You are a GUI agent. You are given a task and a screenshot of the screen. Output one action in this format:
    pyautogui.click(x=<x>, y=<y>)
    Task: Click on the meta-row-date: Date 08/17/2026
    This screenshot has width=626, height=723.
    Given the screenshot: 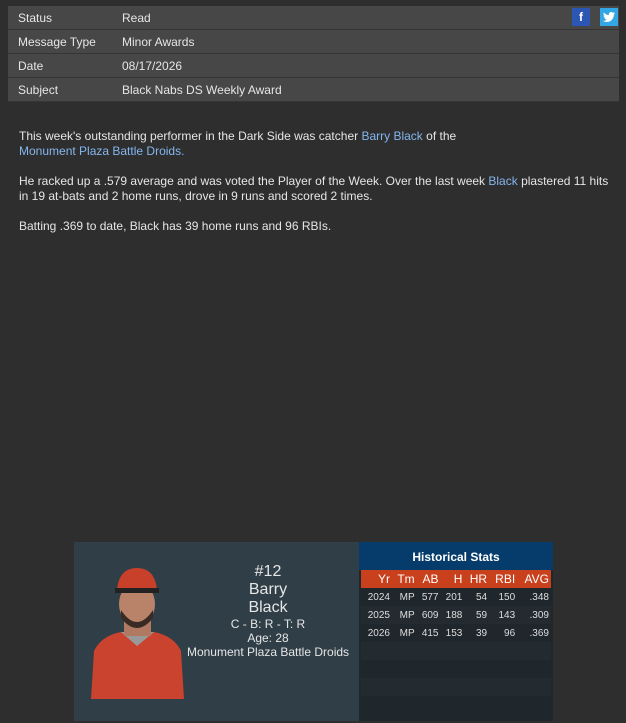 What is the action you would take?
    pyautogui.click(x=313, y=66)
    